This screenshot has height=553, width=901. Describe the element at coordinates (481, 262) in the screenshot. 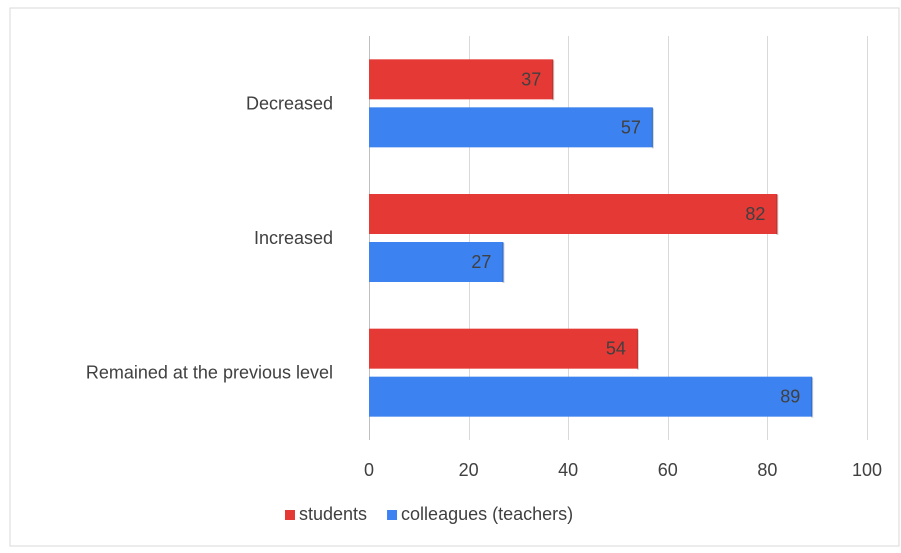

I see `data-label-colleagues-teachers-increased: 27` at that location.